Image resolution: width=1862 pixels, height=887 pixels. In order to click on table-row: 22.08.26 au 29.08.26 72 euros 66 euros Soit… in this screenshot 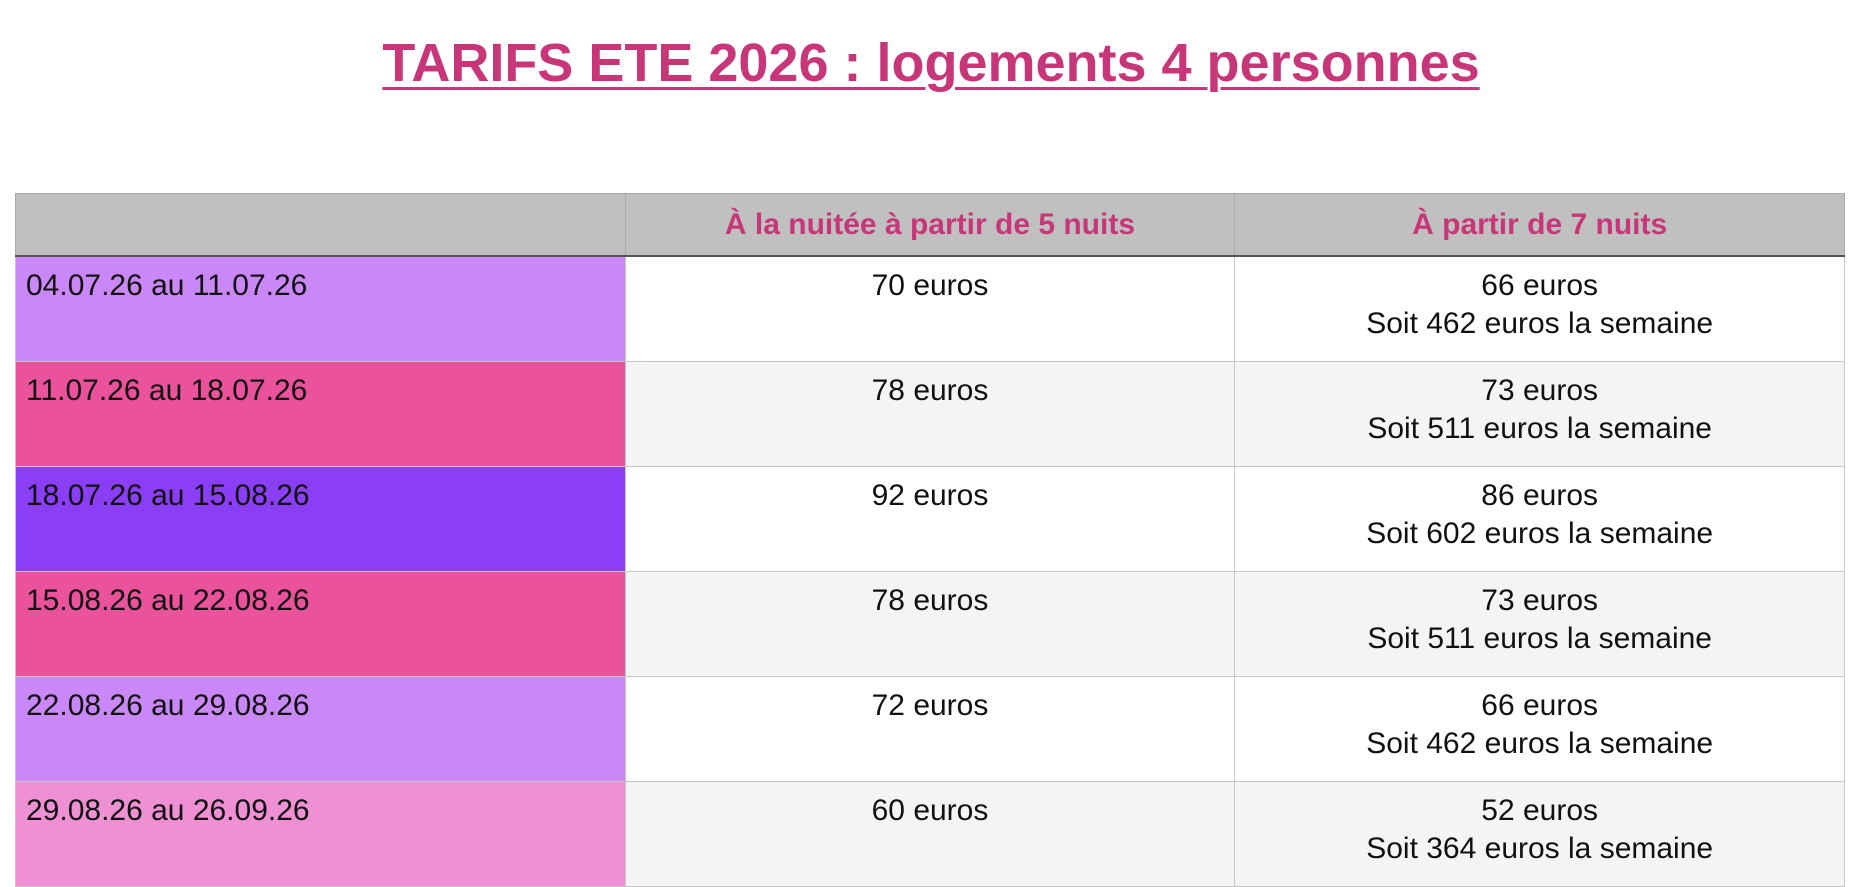, I will do `click(930, 729)`.